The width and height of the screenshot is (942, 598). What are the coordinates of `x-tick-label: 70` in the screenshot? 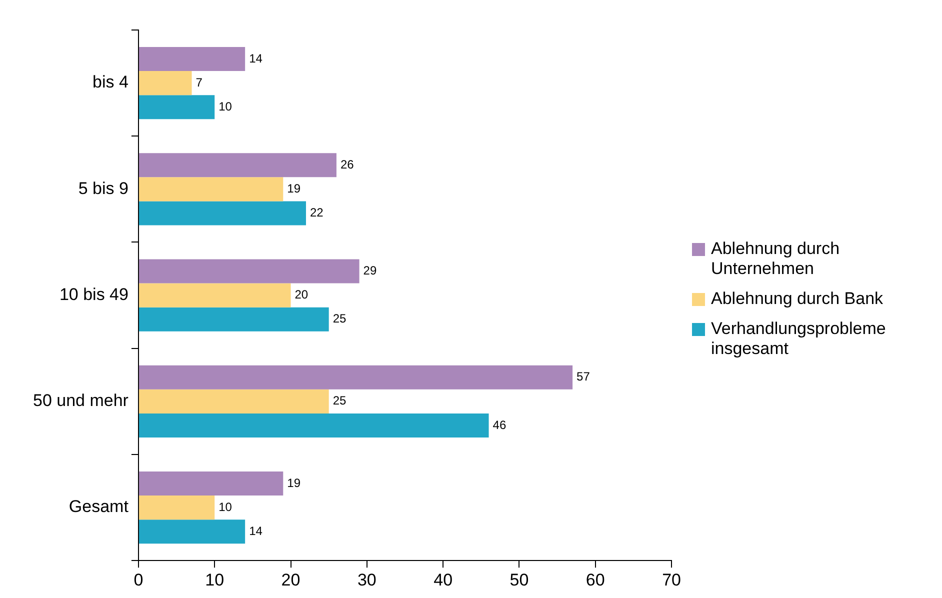 It's located at (672, 580).